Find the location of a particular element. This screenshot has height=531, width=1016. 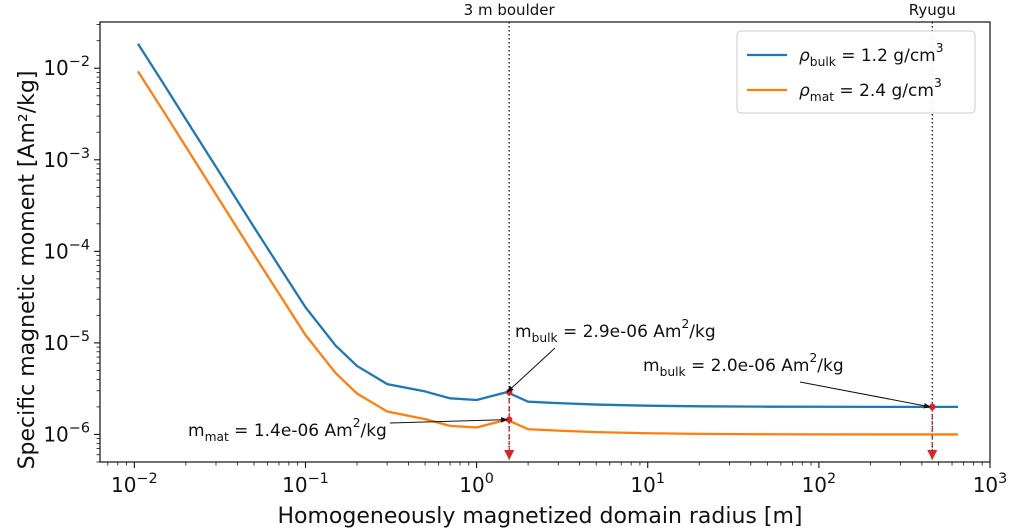

legend-box is located at coordinates (856, 72).